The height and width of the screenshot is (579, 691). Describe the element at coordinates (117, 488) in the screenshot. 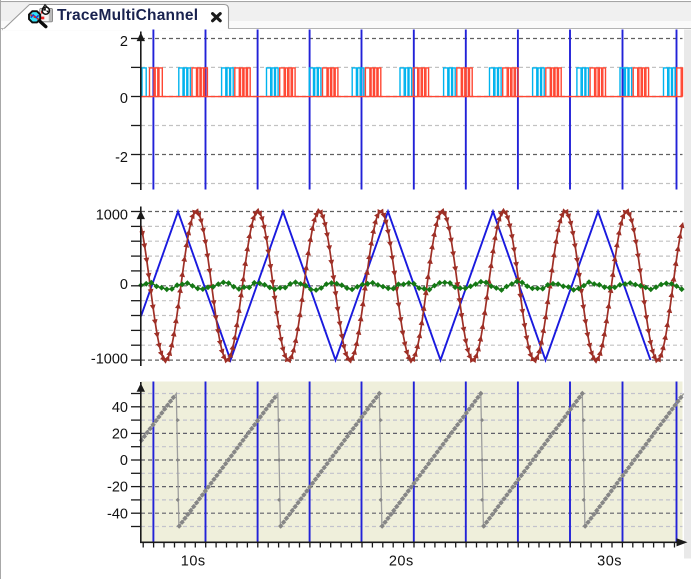

I see `svg-text: -20` at that location.